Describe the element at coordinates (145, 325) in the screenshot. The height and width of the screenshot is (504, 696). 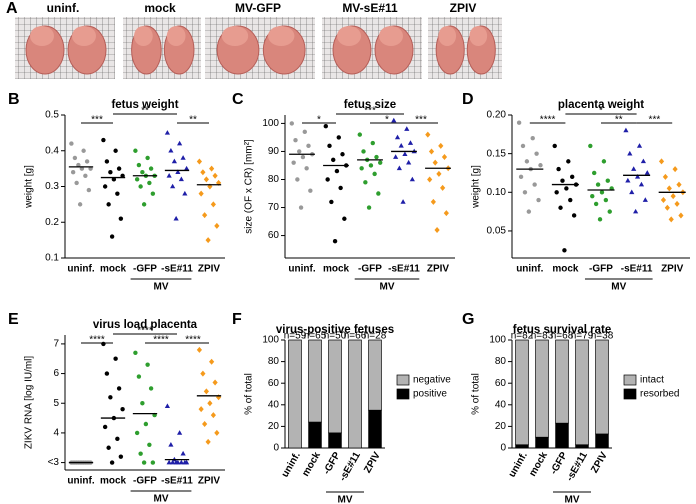
I see `chart-title: virus load placenta` at that location.